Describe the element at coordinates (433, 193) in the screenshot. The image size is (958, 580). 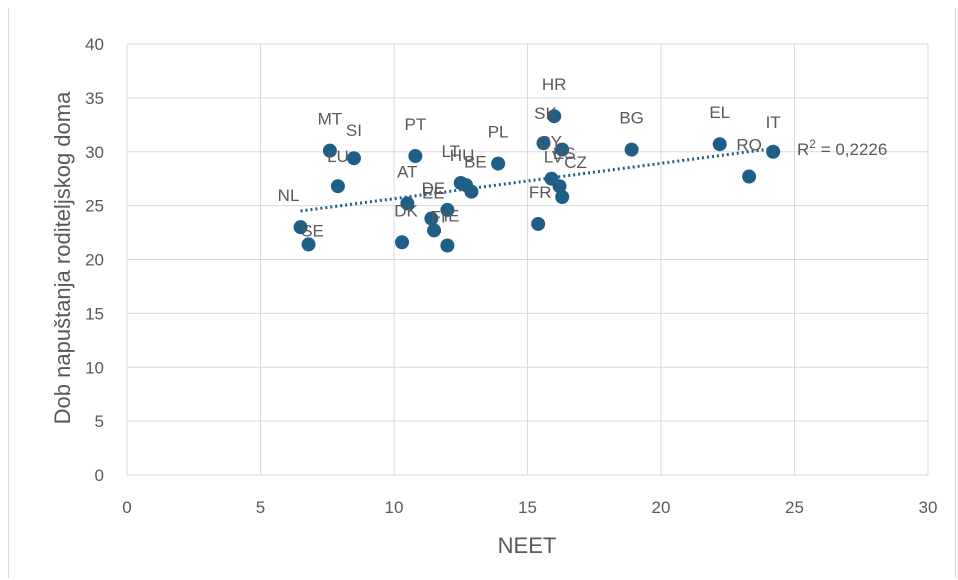
I see `point-label: EE` at that location.